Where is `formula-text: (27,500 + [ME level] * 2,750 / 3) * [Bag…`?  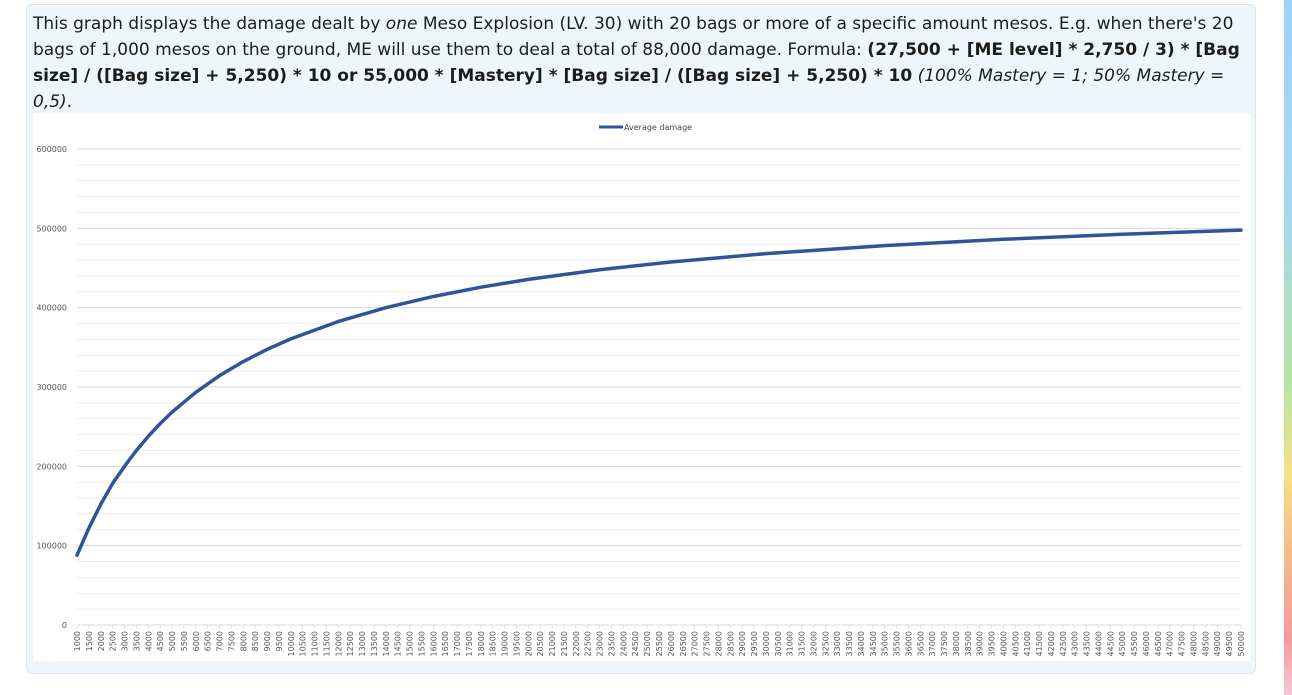 formula-text: (27,500 + [ME level] * 2,750 / 3) * [Bag… is located at coordinates (636, 63).